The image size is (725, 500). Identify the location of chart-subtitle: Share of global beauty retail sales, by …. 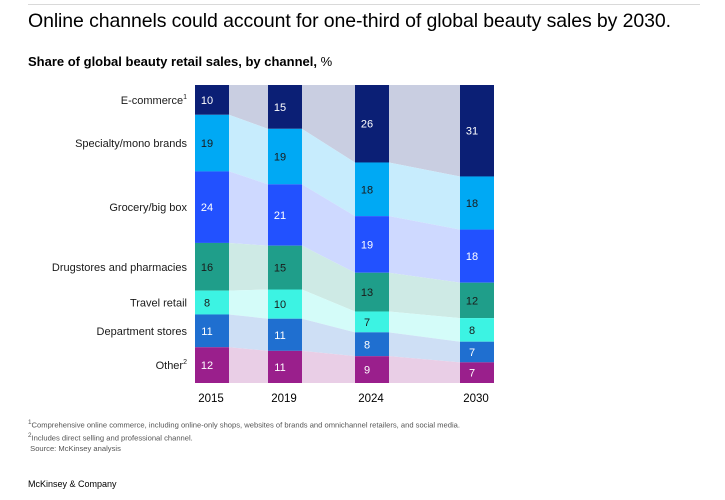
(180, 61).